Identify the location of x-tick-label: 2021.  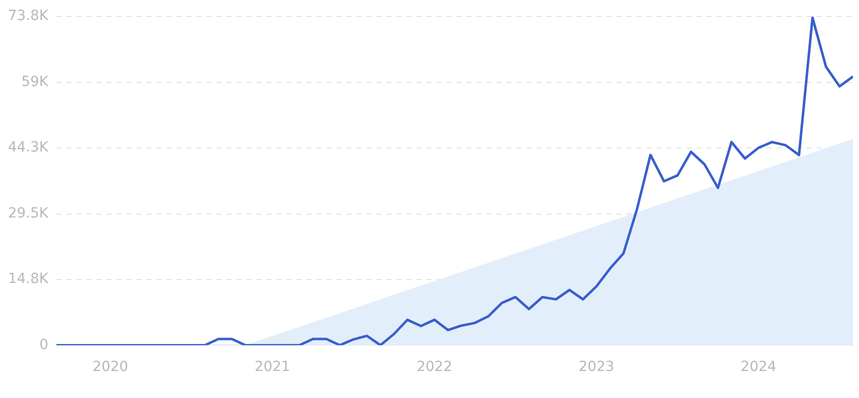
(272, 367).